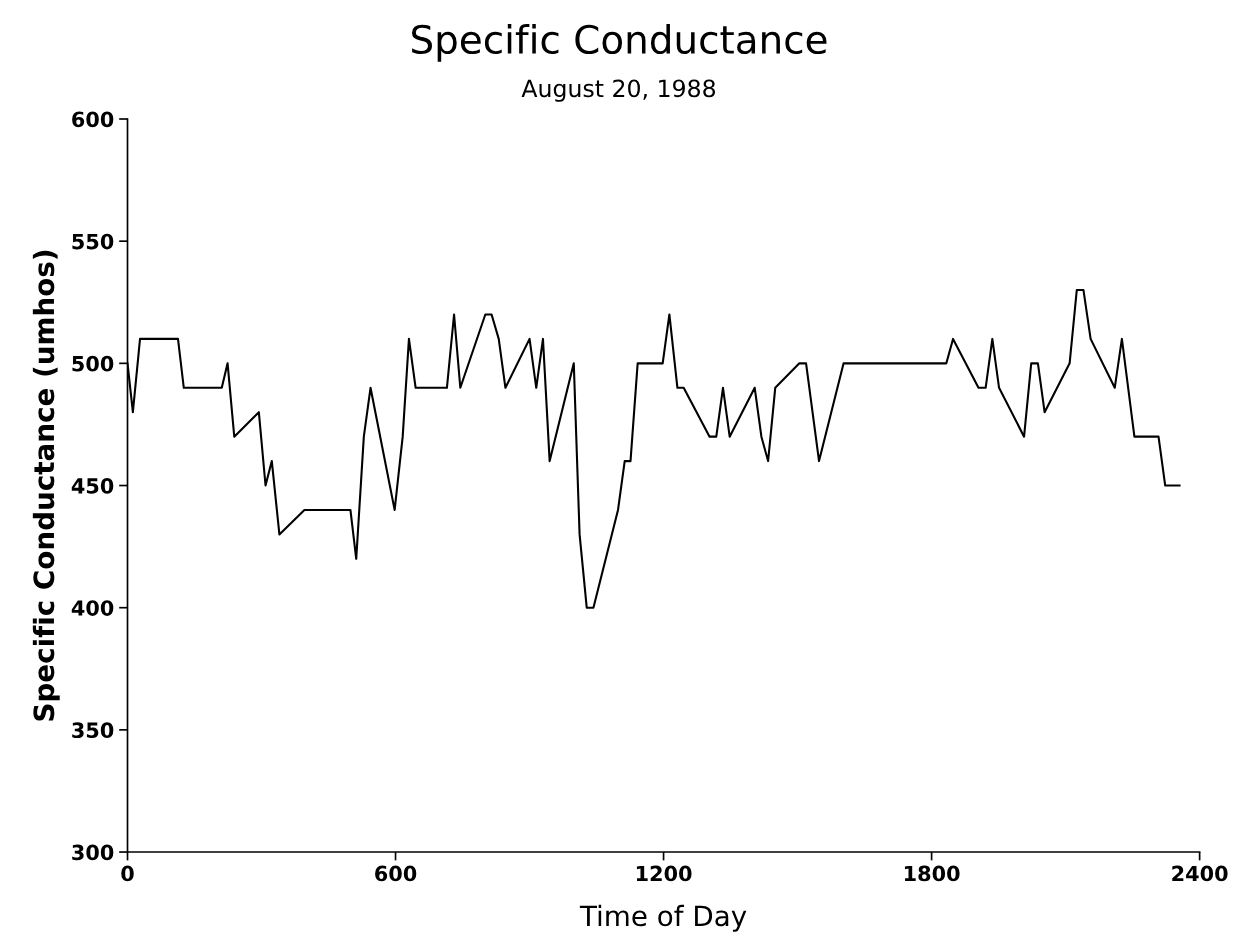  What do you see at coordinates (1200, 873) in the screenshot?
I see `x-tick-label: 2400` at bounding box center [1200, 873].